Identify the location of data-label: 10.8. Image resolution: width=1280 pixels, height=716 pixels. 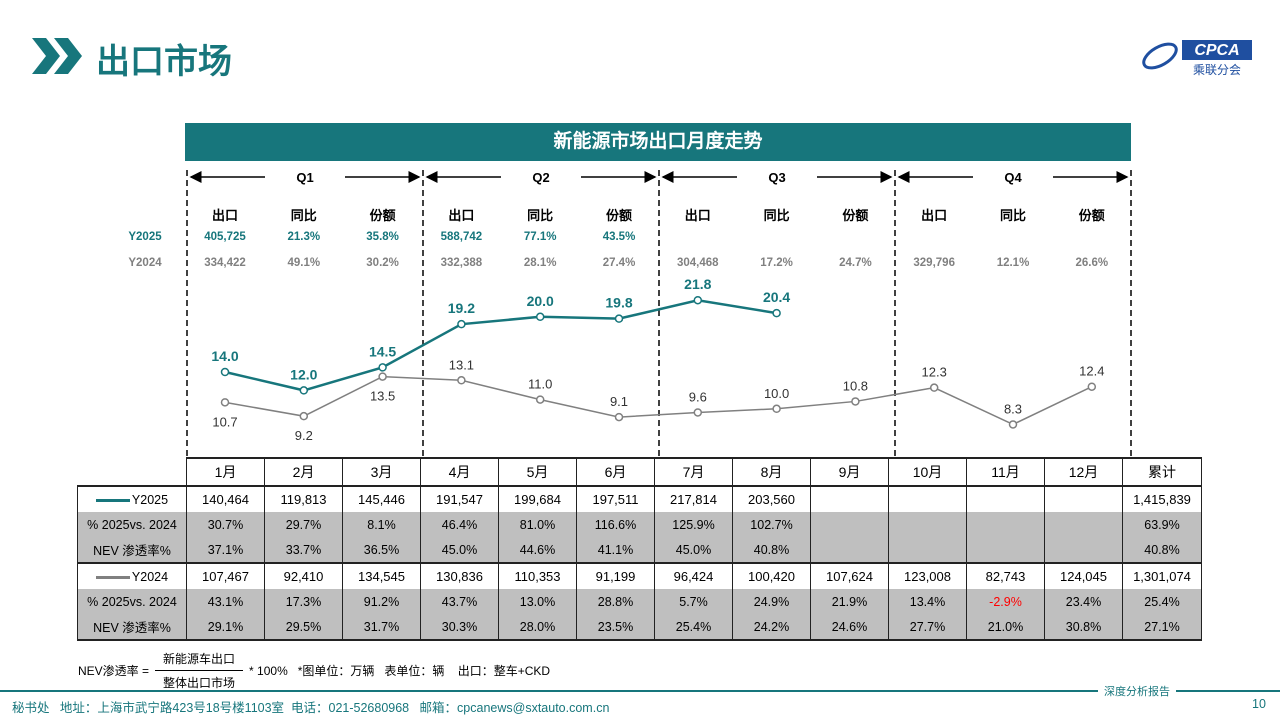
(855, 385).